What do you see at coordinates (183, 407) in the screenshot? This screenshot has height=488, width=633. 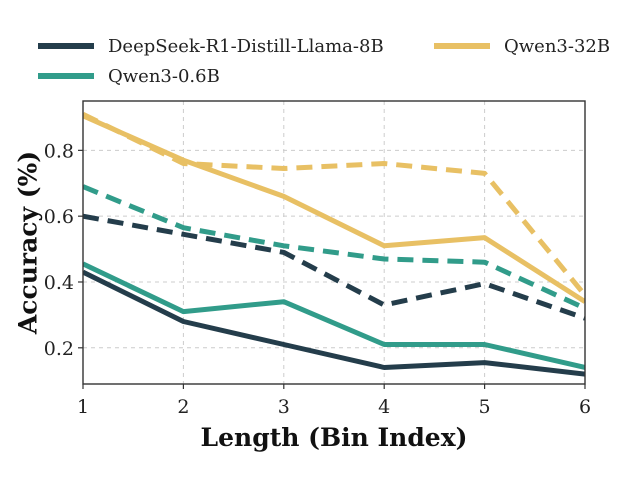 I see `x-tick-label: 2` at bounding box center [183, 407].